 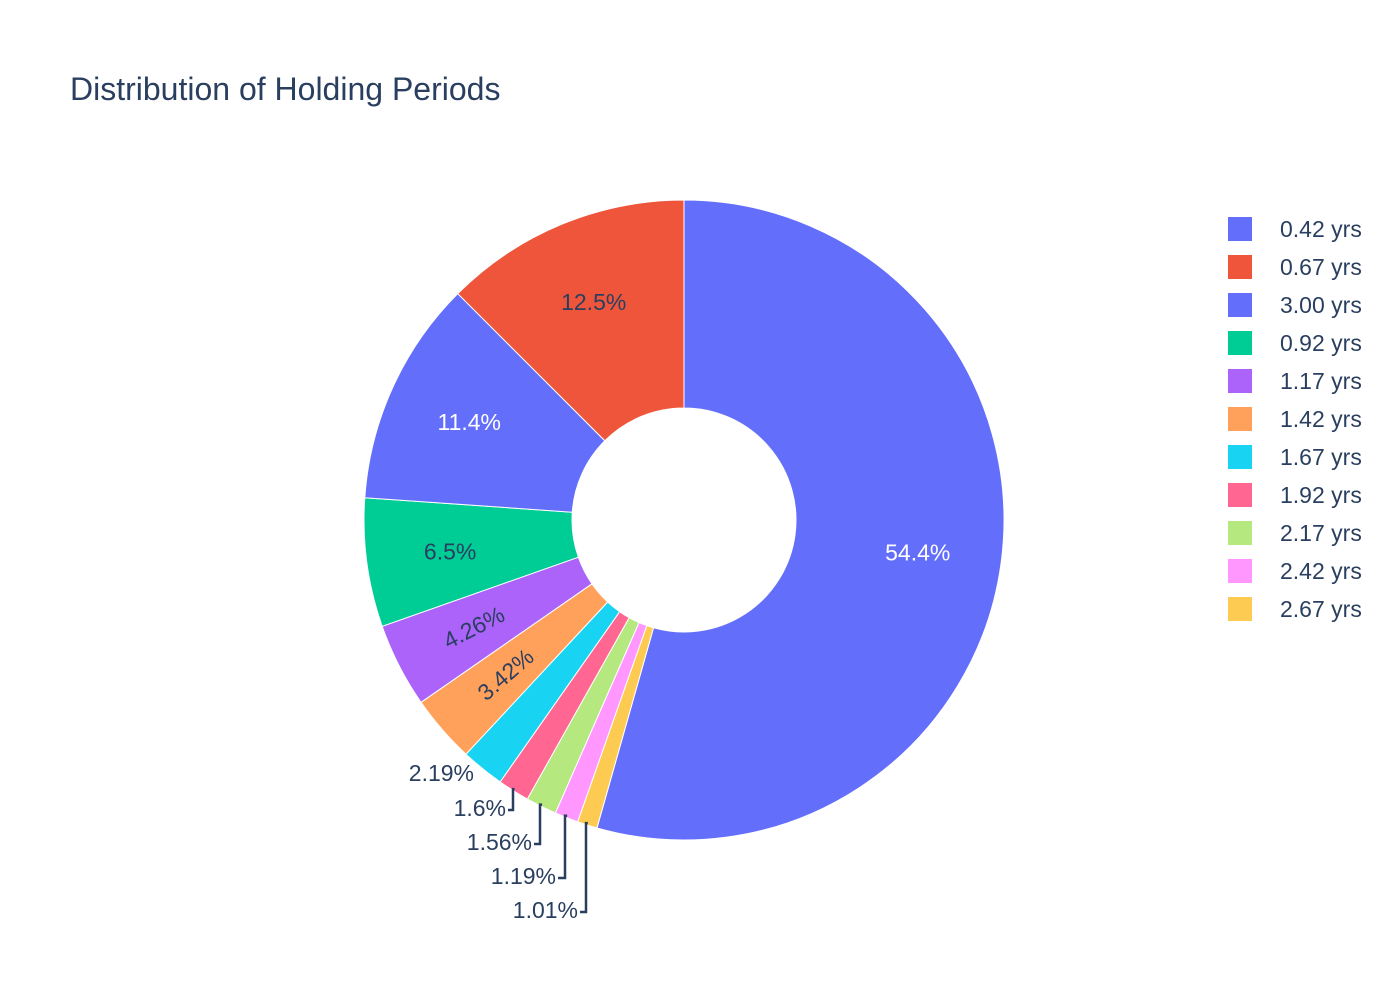 I want to click on legend-item-1-42-yrs: 1.42 yrs, so click(x=1295, y=419).